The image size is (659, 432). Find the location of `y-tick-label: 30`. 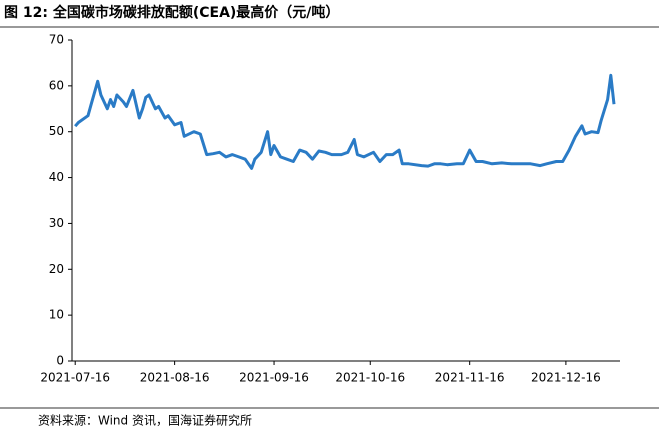

y-tick-label: 30 is located at coordinates (56, 223).